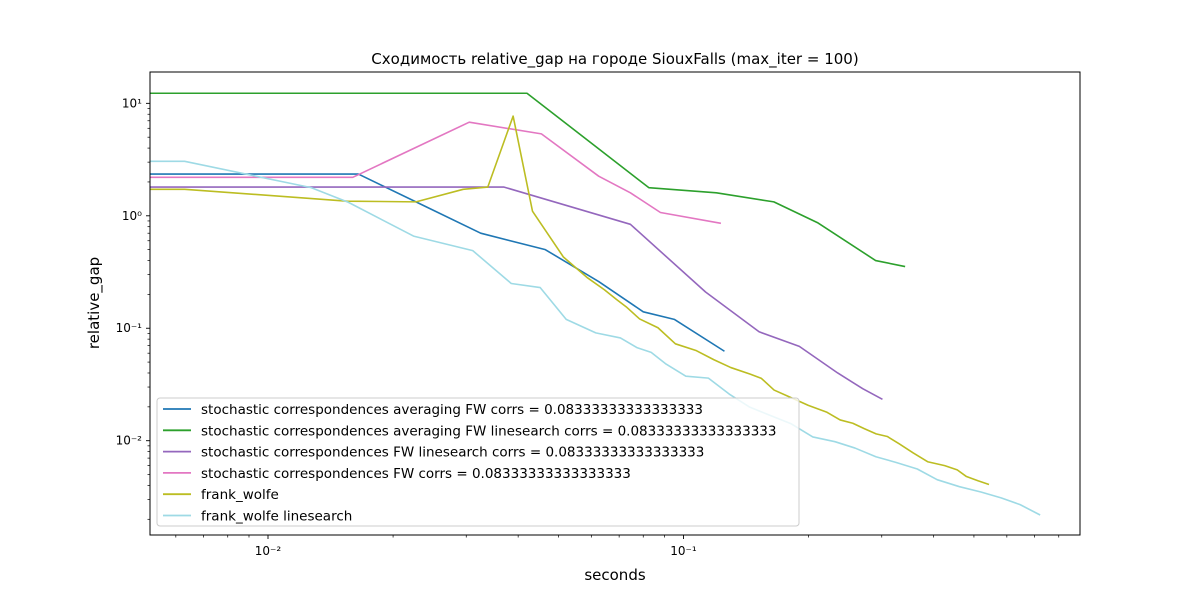 Image resolution: width=1200 pixels, height=600 pixels. I want to click on legend-box, so click(478, 462).